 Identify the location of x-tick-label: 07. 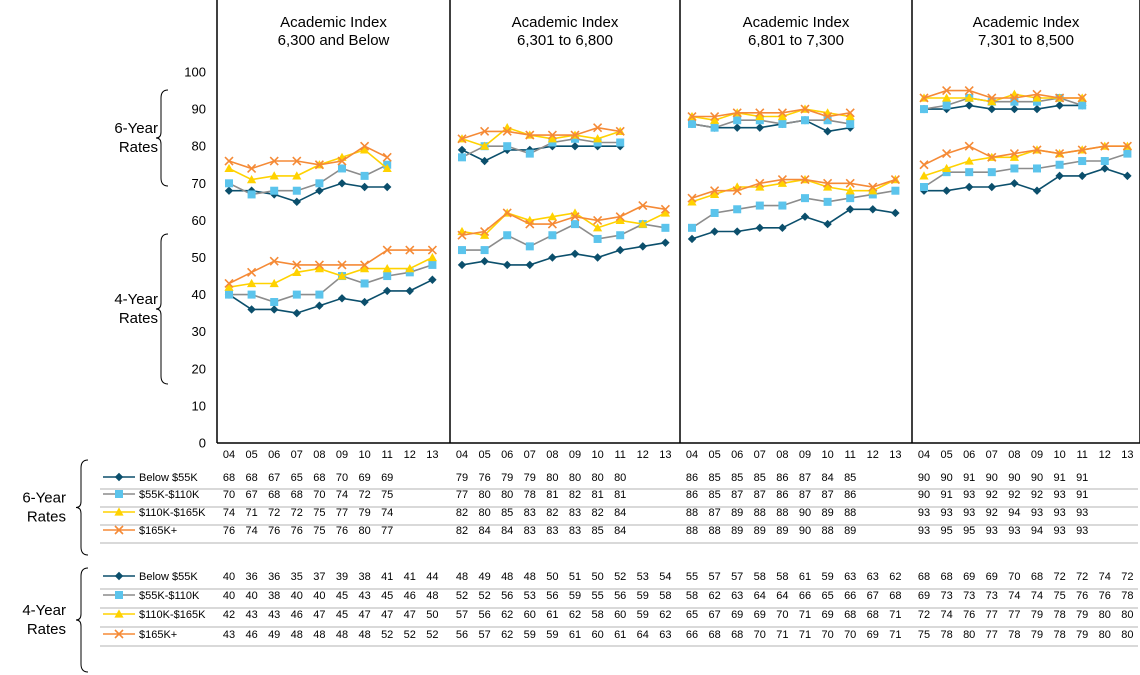
(297, 455).